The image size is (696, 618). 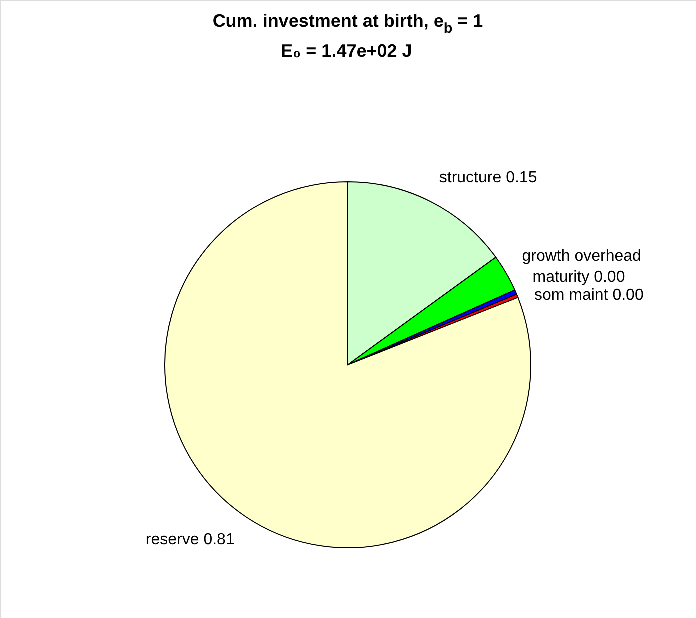 I want to click on slice-label: maturity 0.00, so click(x=579, y=277).